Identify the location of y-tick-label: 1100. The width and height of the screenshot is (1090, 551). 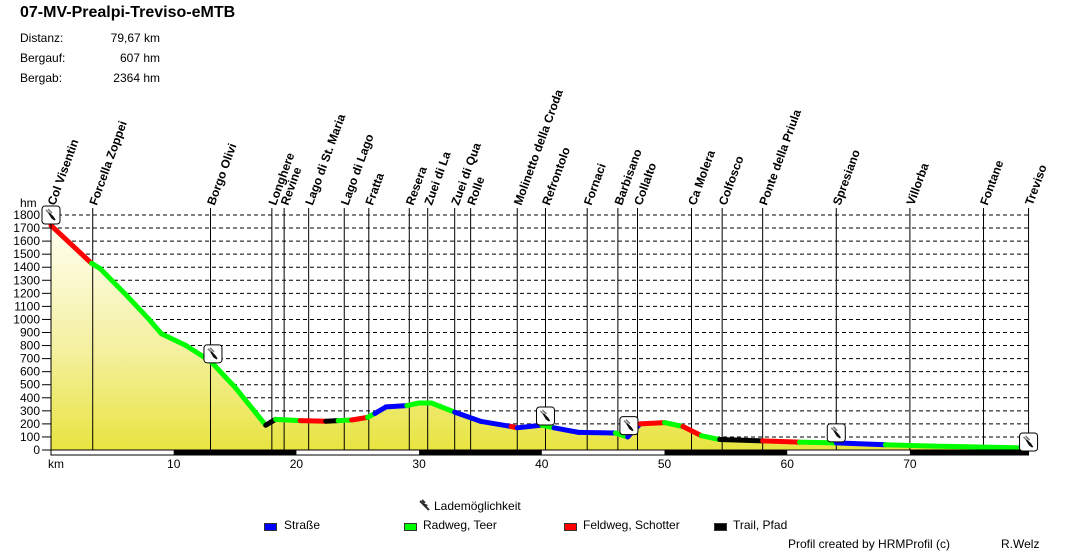
(27, 306).